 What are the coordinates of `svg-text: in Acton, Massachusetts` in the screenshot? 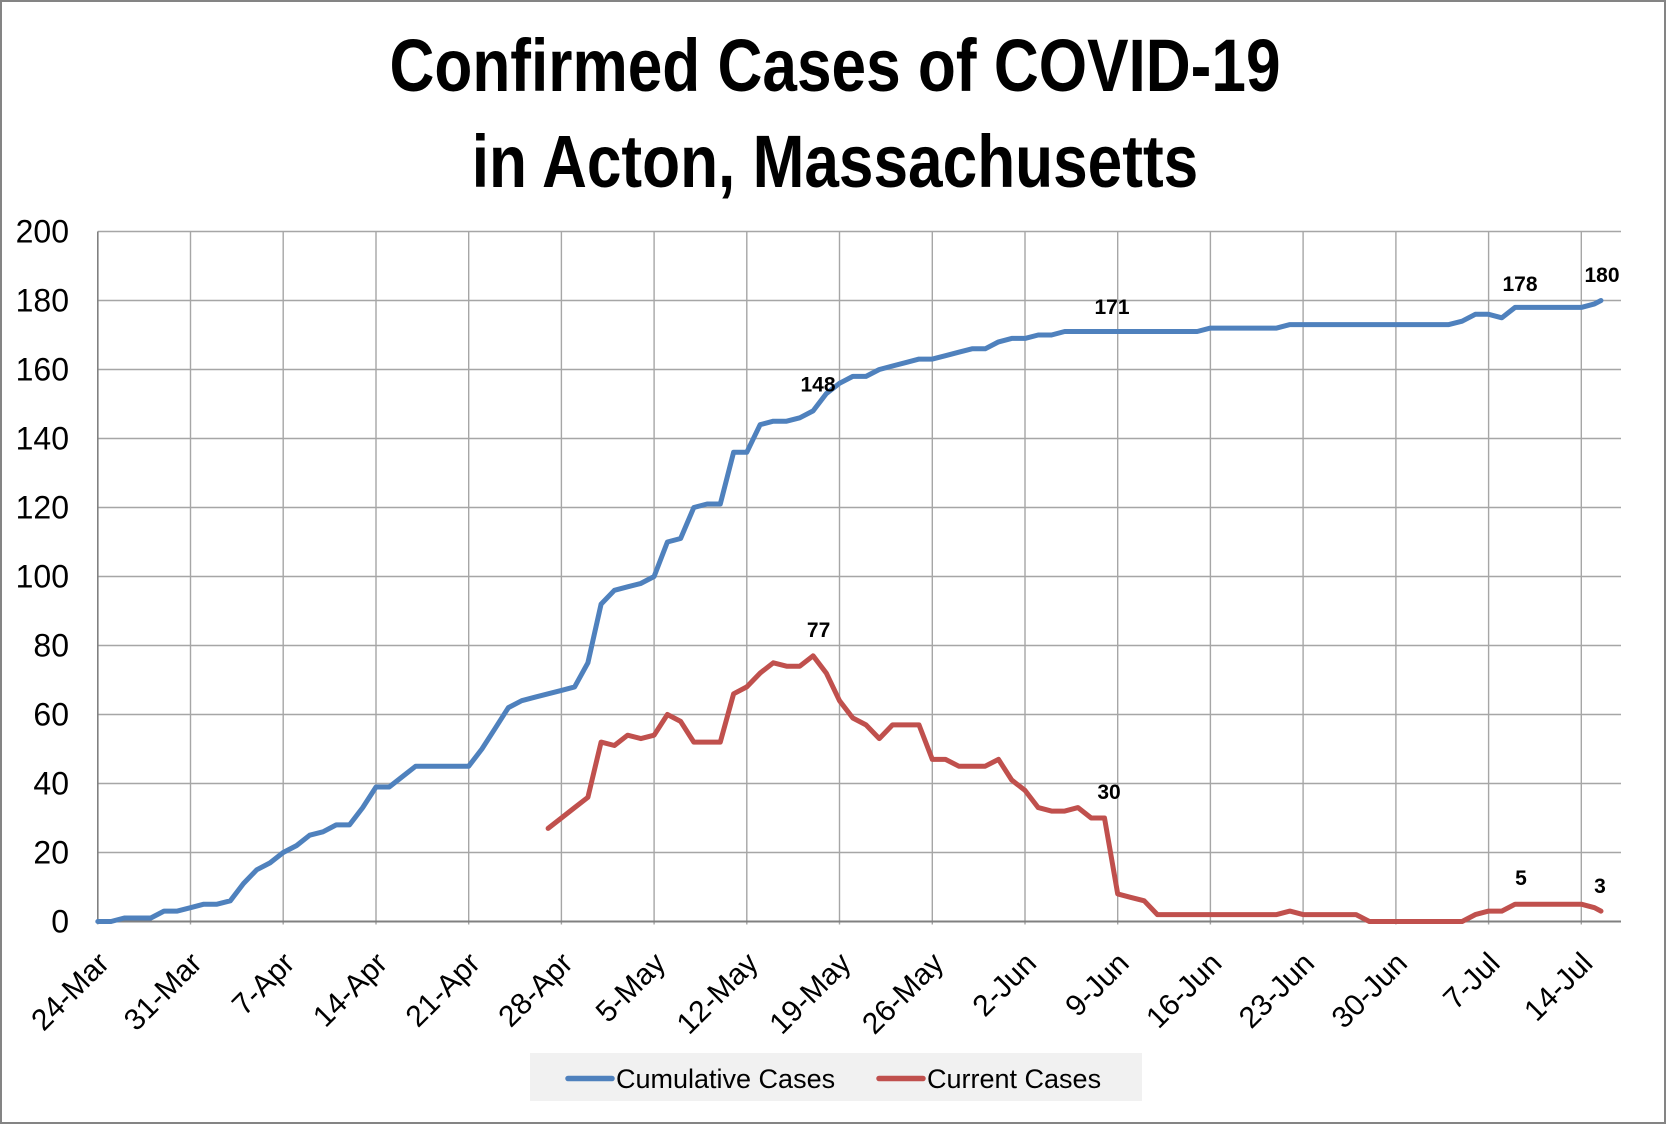 It's located at (835, 162).